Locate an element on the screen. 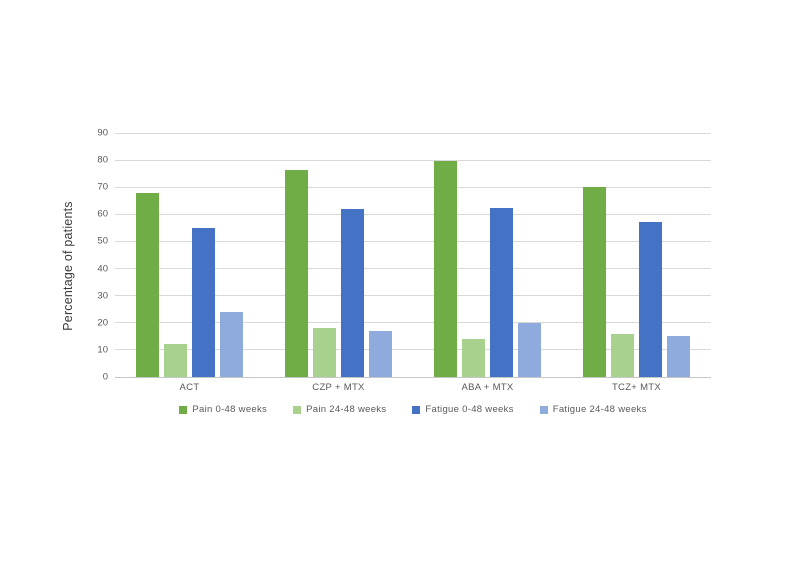 The width and height of the screenshot is (798, 564). legend-label: Fatigue 24-48 weeks is located at coordinates (599, 409).